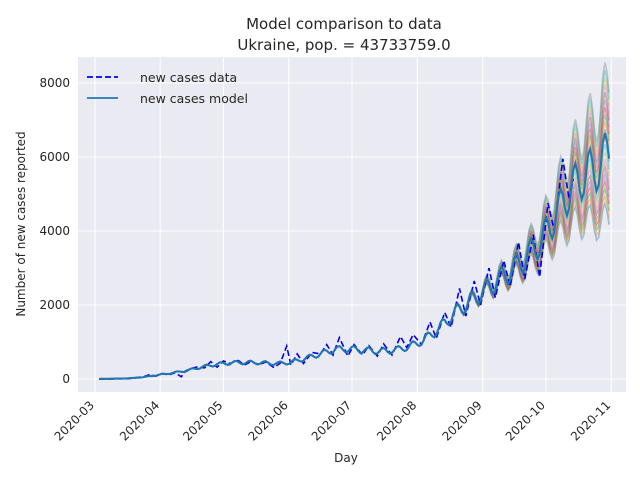 Image resolution: width=640 pixels, height=480 pixels. Describe the element at coordinates (396, 420) in the screenshot. I see `x-tick-label: 2020-08` at that location.